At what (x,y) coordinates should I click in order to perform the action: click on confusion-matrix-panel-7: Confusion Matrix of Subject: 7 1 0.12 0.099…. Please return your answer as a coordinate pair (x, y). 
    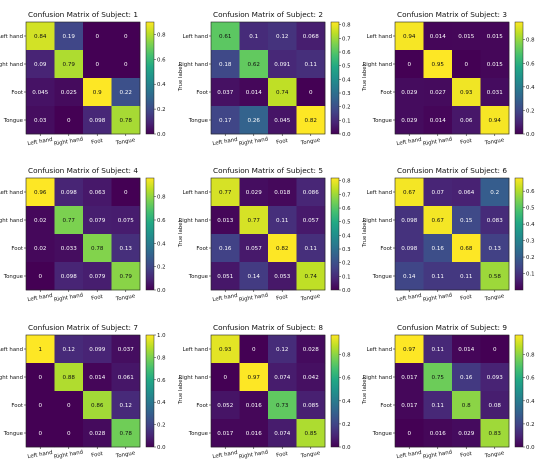
    Looking at the image, I should click on (83, 392).